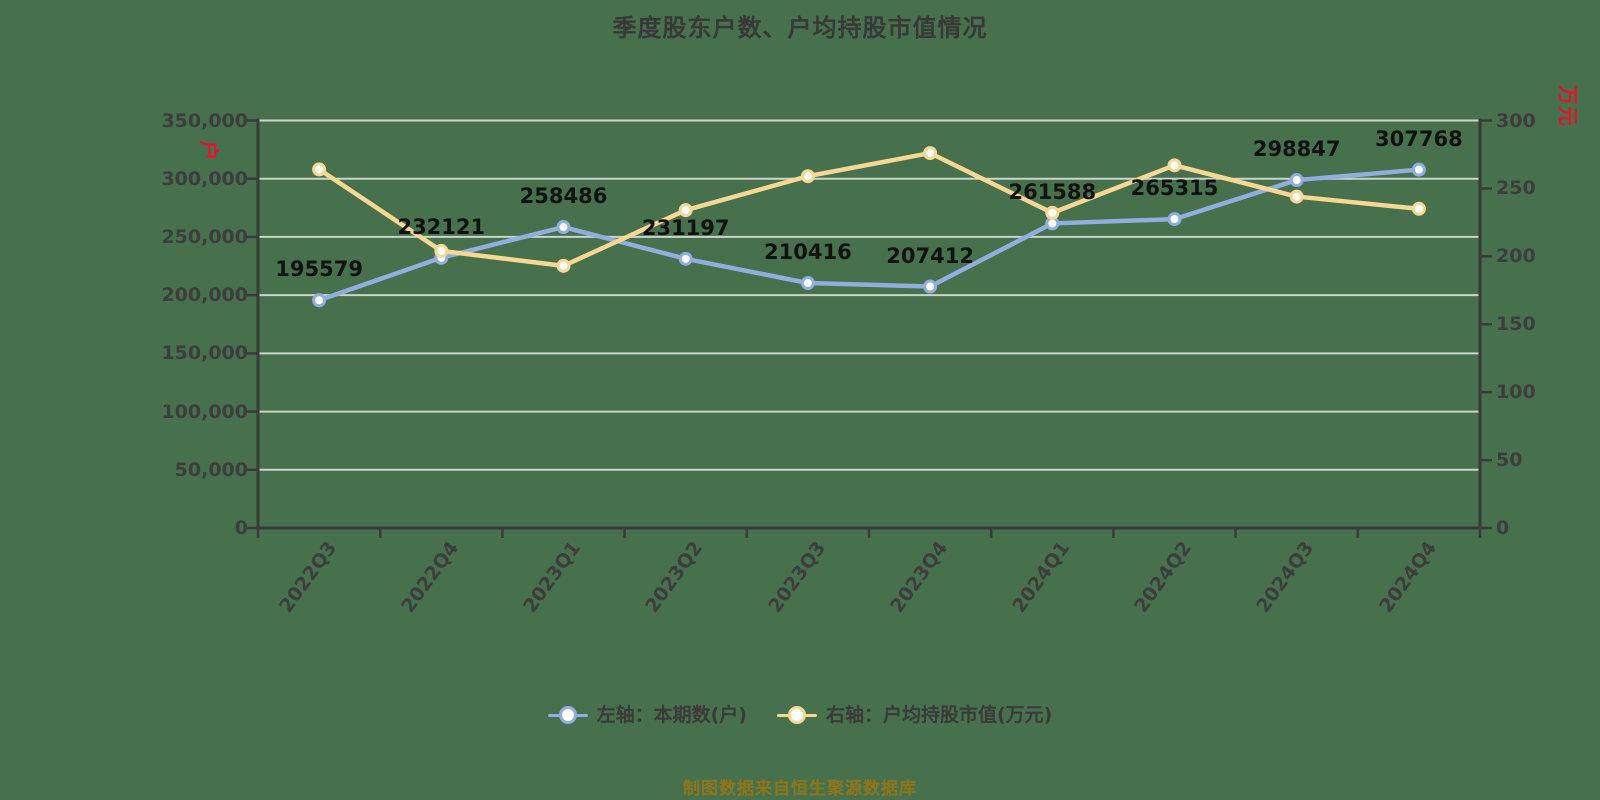 The image size is (1600, 800). What do you see at coordinates (209, 151) in the screenshot?
I see `left-axis-unit-label: 户` at bounding box center [209, 151].